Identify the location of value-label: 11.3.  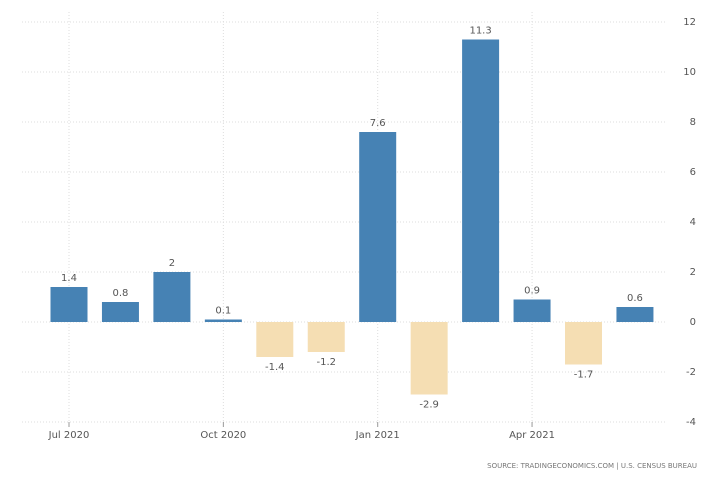
(480, 31).